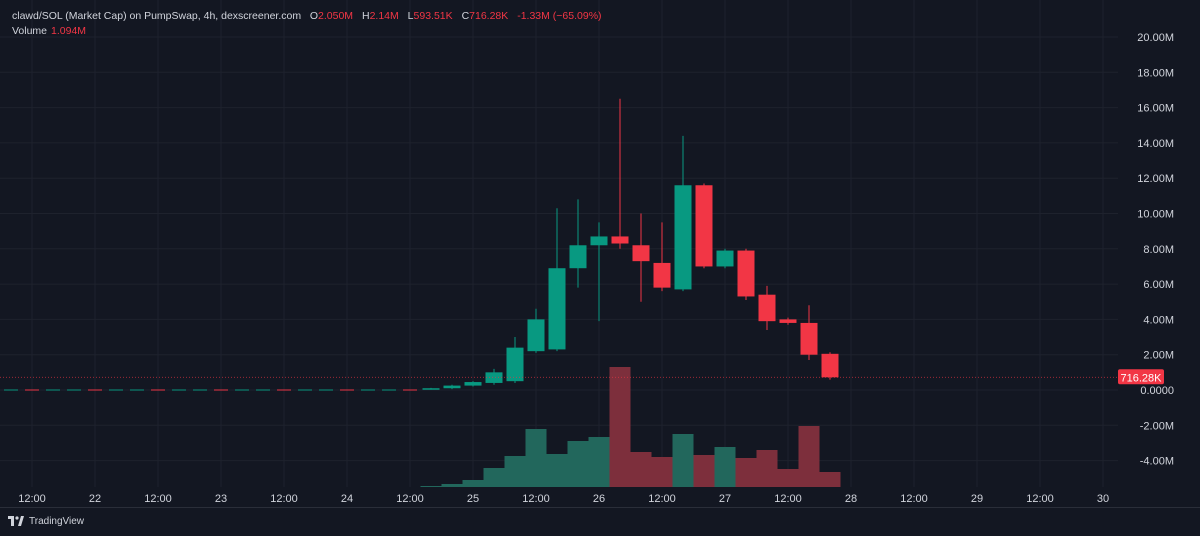 This screenshot has height=536, width=1200. What do you see at coordinates (600, 519) in the screenshot?
I see `footer-bar` at bounding box center [600, 519].